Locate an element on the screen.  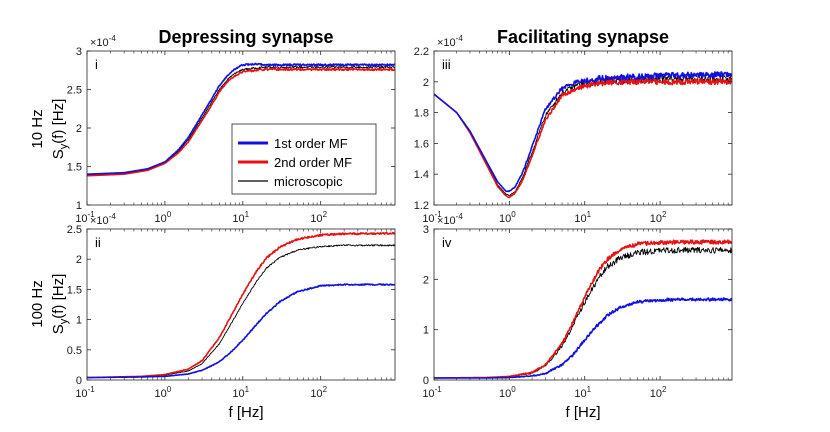
panel-label: ii is located at coordinates (98, 242).